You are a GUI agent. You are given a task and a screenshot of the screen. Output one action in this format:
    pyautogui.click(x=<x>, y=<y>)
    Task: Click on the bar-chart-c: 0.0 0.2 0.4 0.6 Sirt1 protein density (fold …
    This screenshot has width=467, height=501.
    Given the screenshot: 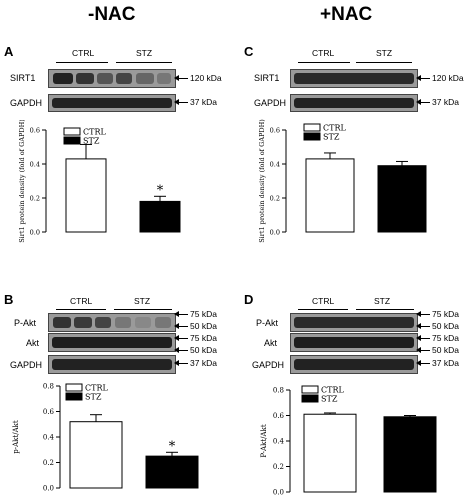 What is the action you would take?
    pyautogui.click(x=342, y=181)
    